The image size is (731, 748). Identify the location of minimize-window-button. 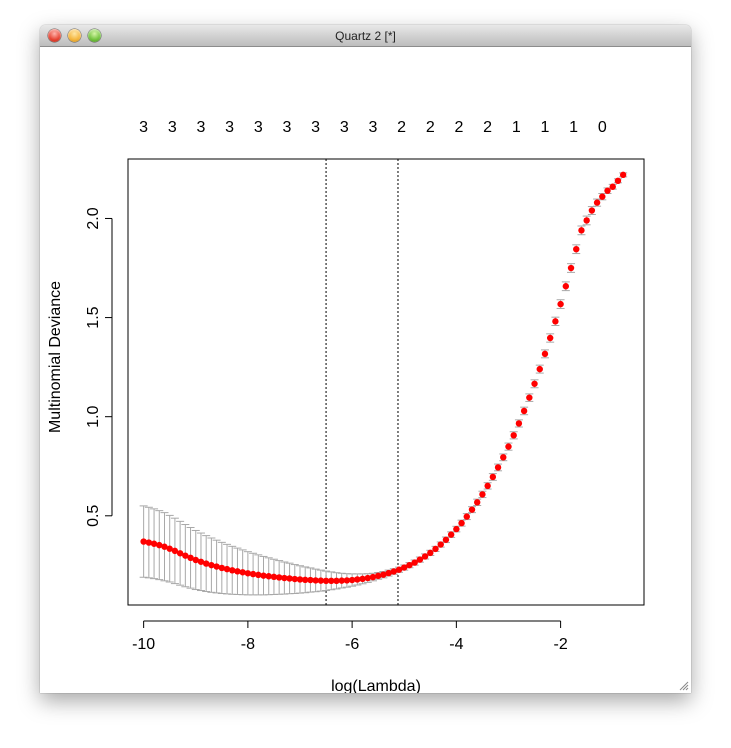
(74, 35).